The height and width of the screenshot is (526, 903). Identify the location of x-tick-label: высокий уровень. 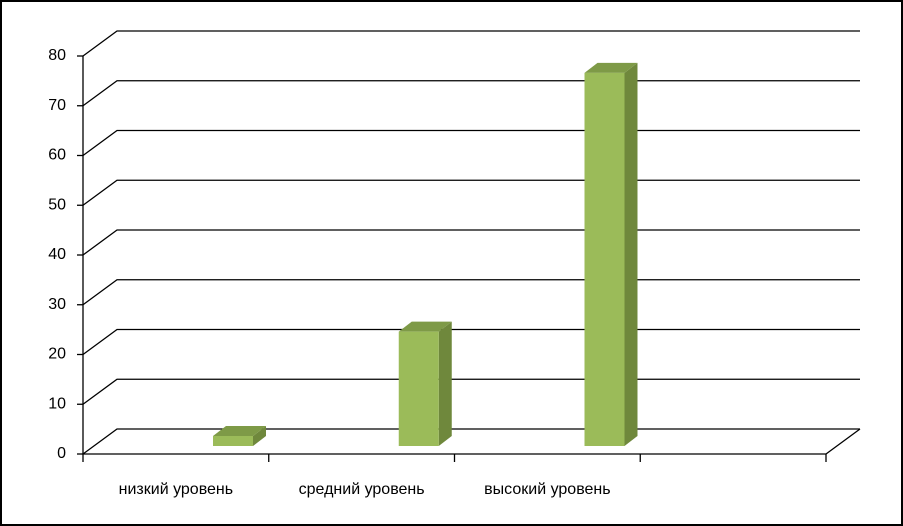
(547, 489).